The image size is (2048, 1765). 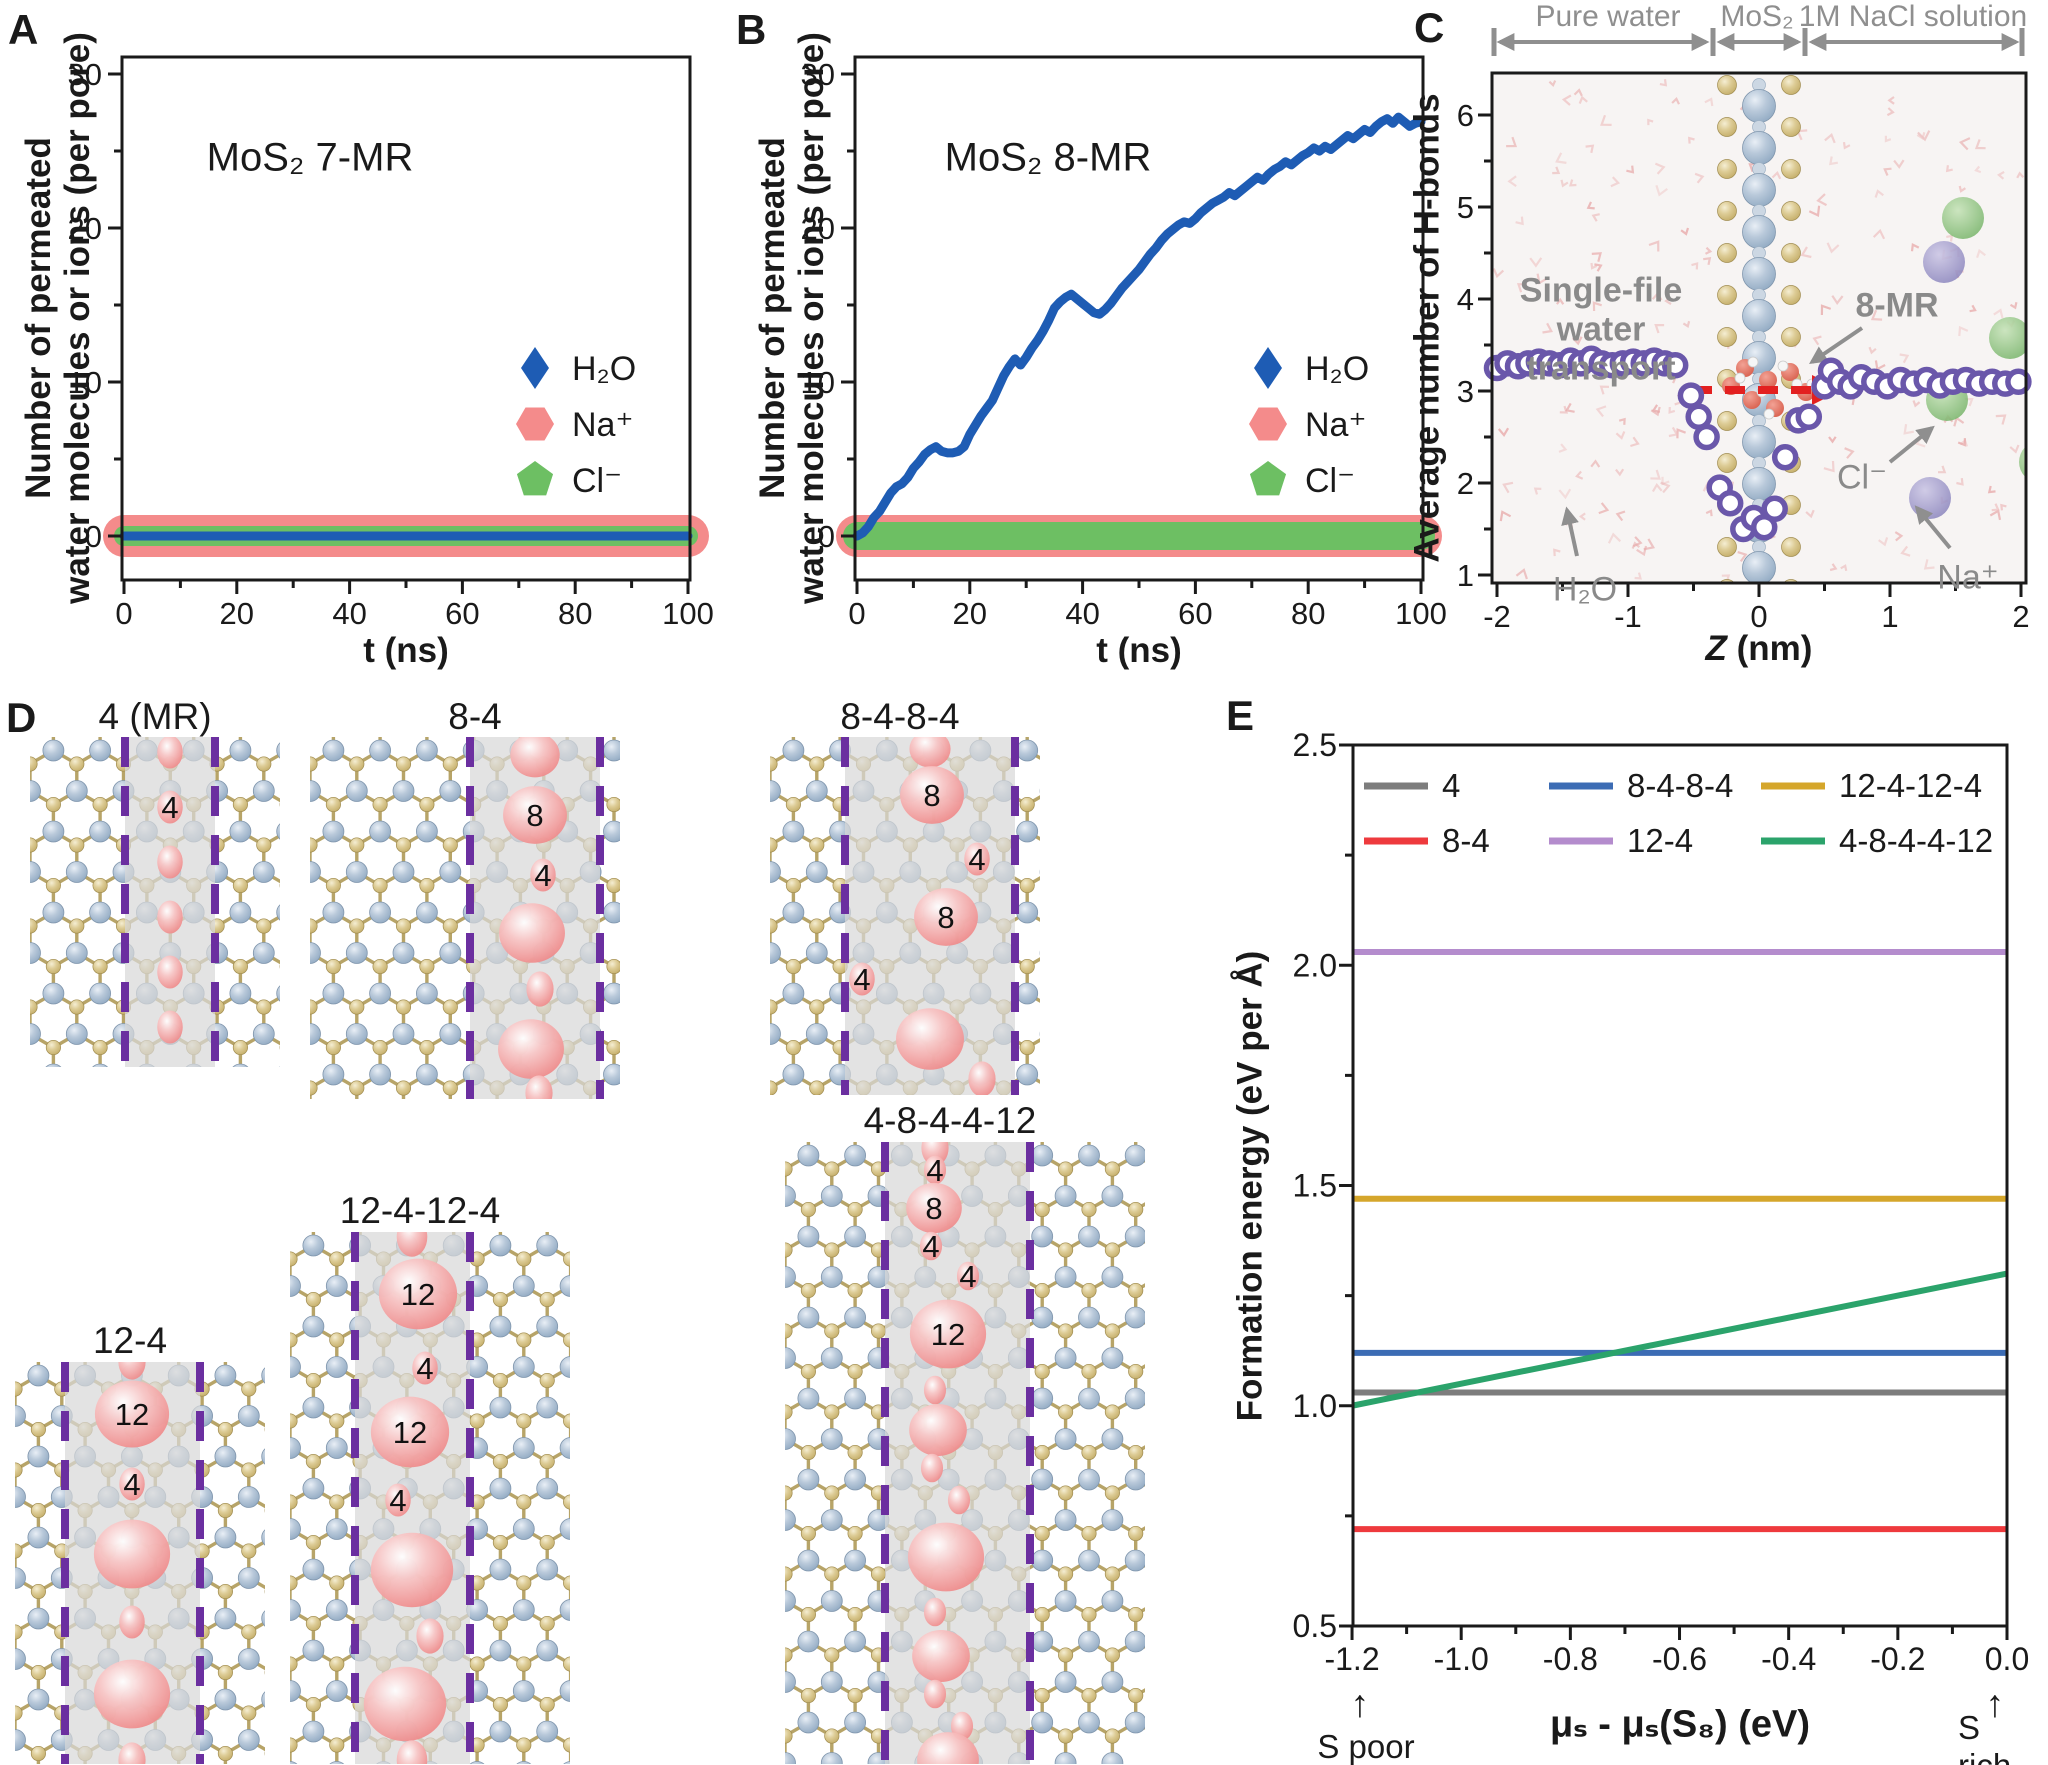 What do you see at coordinates (751, 29) in the screenshot?
I see `panel-b-label: B` at bounding box center [751, 29].